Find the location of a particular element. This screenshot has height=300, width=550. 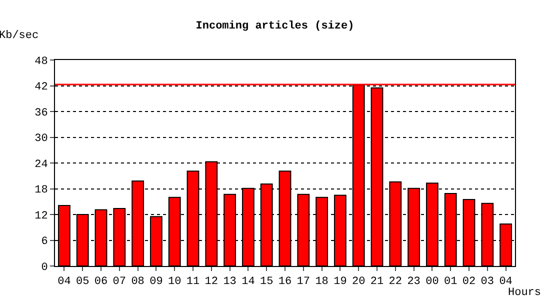

x-tick-label: 18 is located at coordinates (321, 282).